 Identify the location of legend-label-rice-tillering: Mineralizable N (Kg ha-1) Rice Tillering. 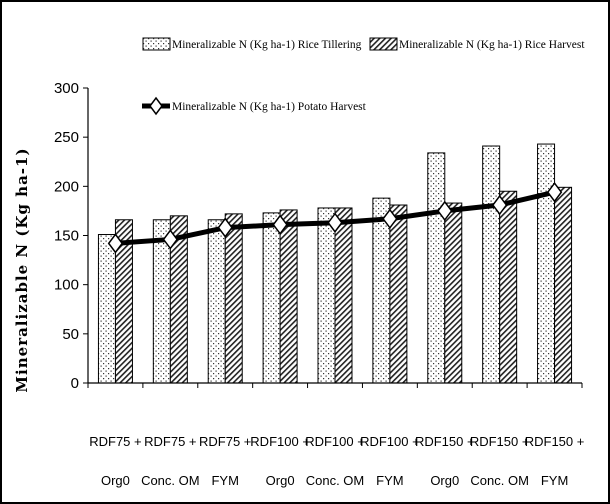
(267, 45).